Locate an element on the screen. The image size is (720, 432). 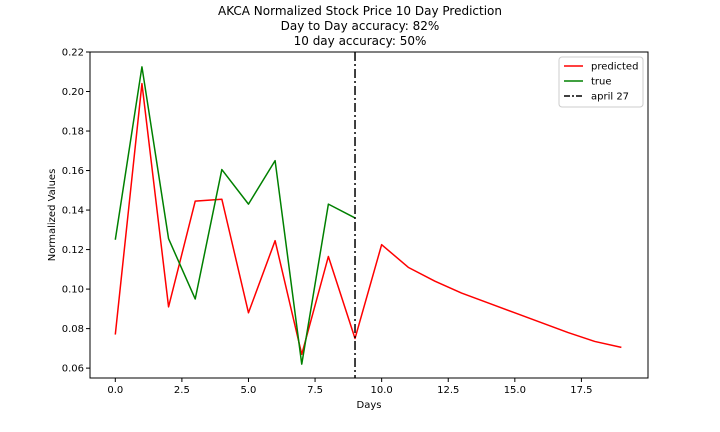
x-tick-label: 5.0 is located at coordinates (249, 390).